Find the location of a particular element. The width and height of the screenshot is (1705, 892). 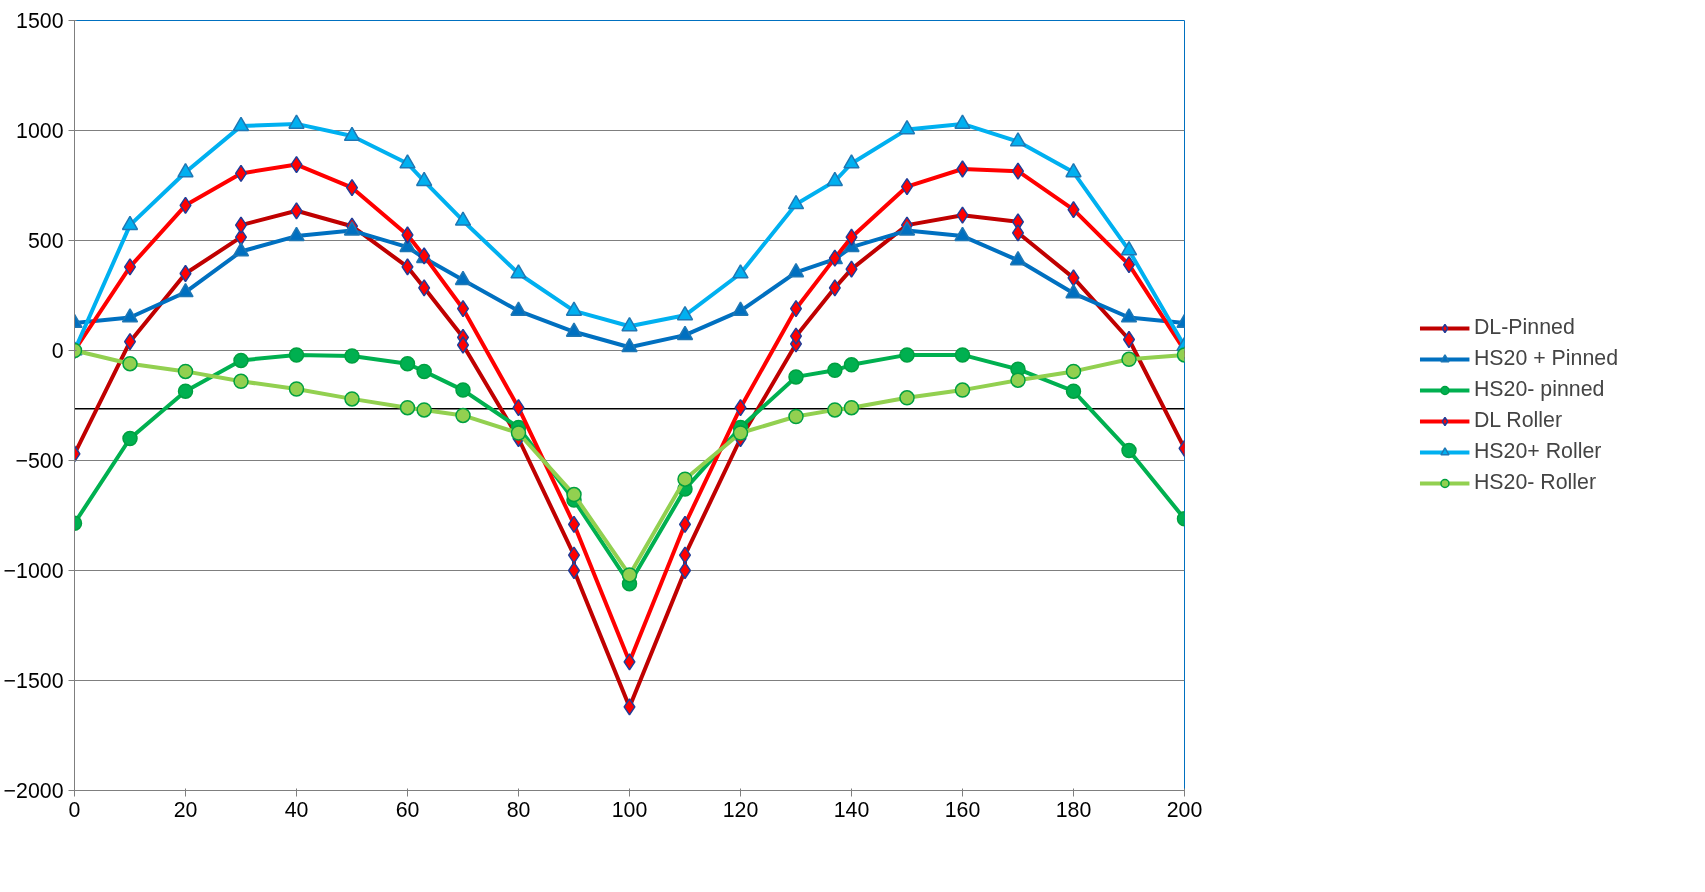

y-tick-label: −1000 is located at coordinates (33, 571).